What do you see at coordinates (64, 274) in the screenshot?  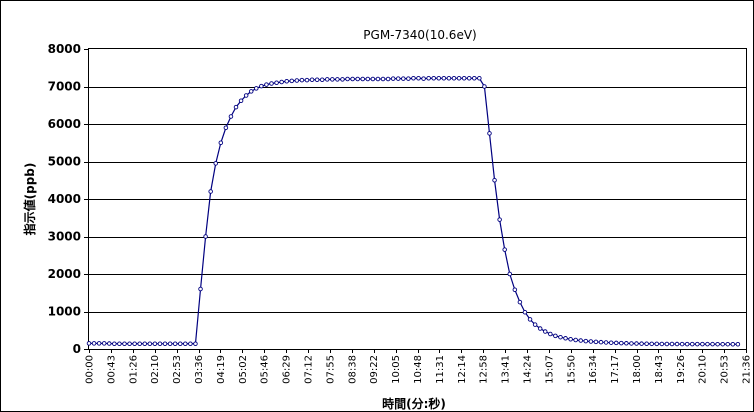 I see `y-tick-label: 2000` at bounding box center [64, 274].